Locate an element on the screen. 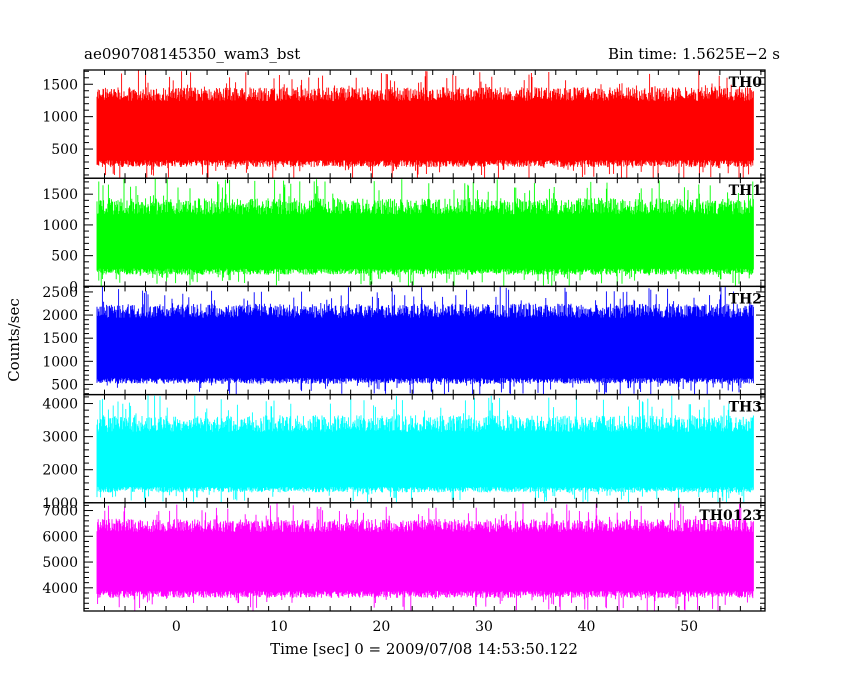 Image resolution: width=850 pixels, height=680 pixels. panel-th2: 500 1000 1500 2000 2500 TH2 is located at coordinates (404, 340).